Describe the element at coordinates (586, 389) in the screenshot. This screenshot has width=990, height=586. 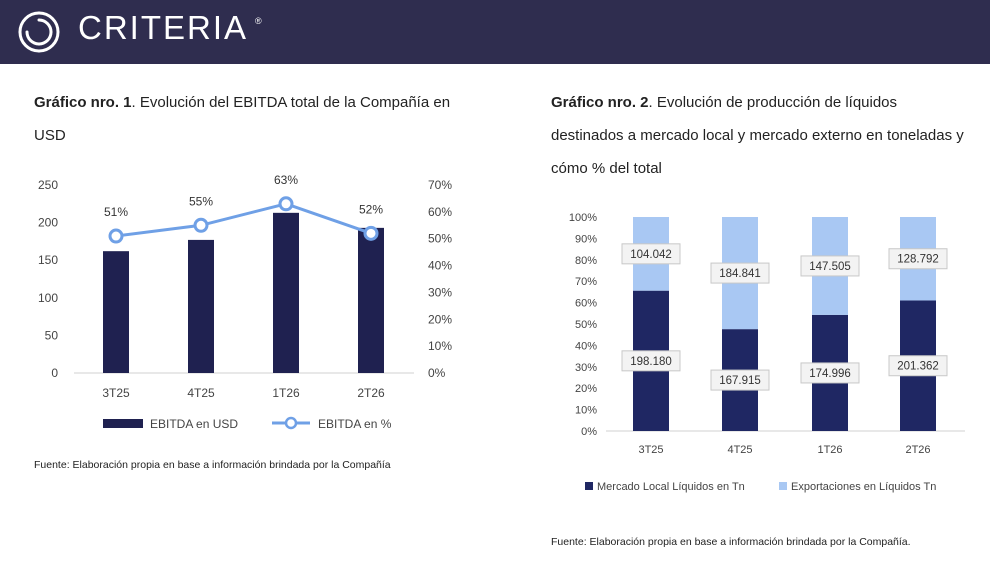
I see `chart2-ytick-label: 20%` at that location.